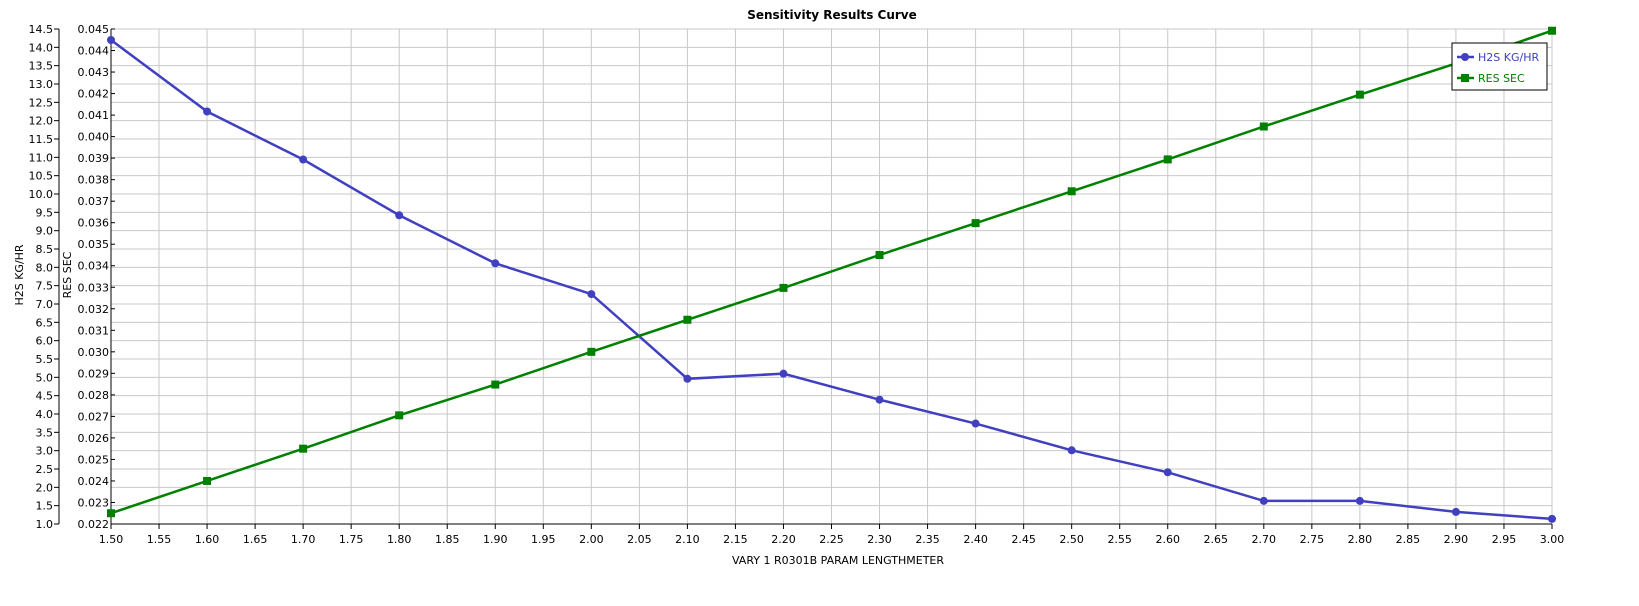  Describe the element at coordinates (255, 539) in the screenshot. I see `x-tick-label: 1.65` at that location.